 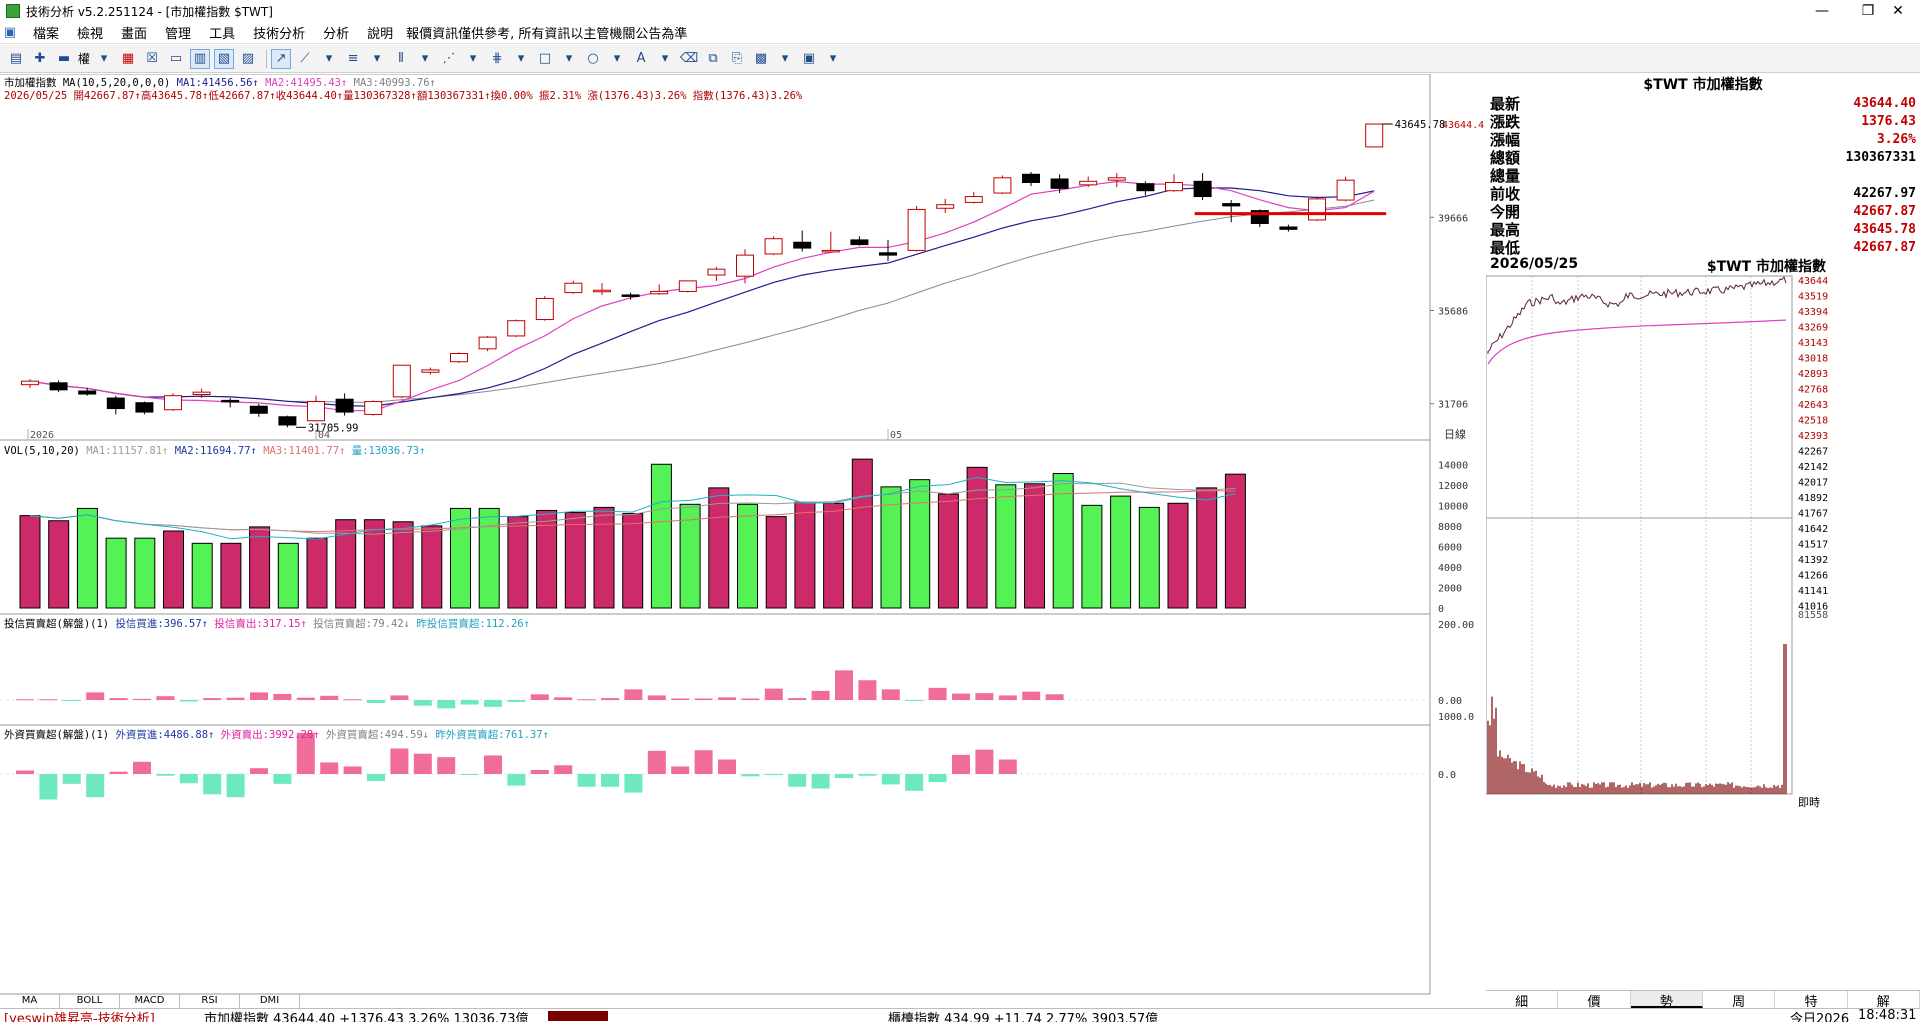 What do you see at coordinates (1868, 11) in the screenshot?
I see `maximize-button: ❐` at bounding box center [1868, 11].